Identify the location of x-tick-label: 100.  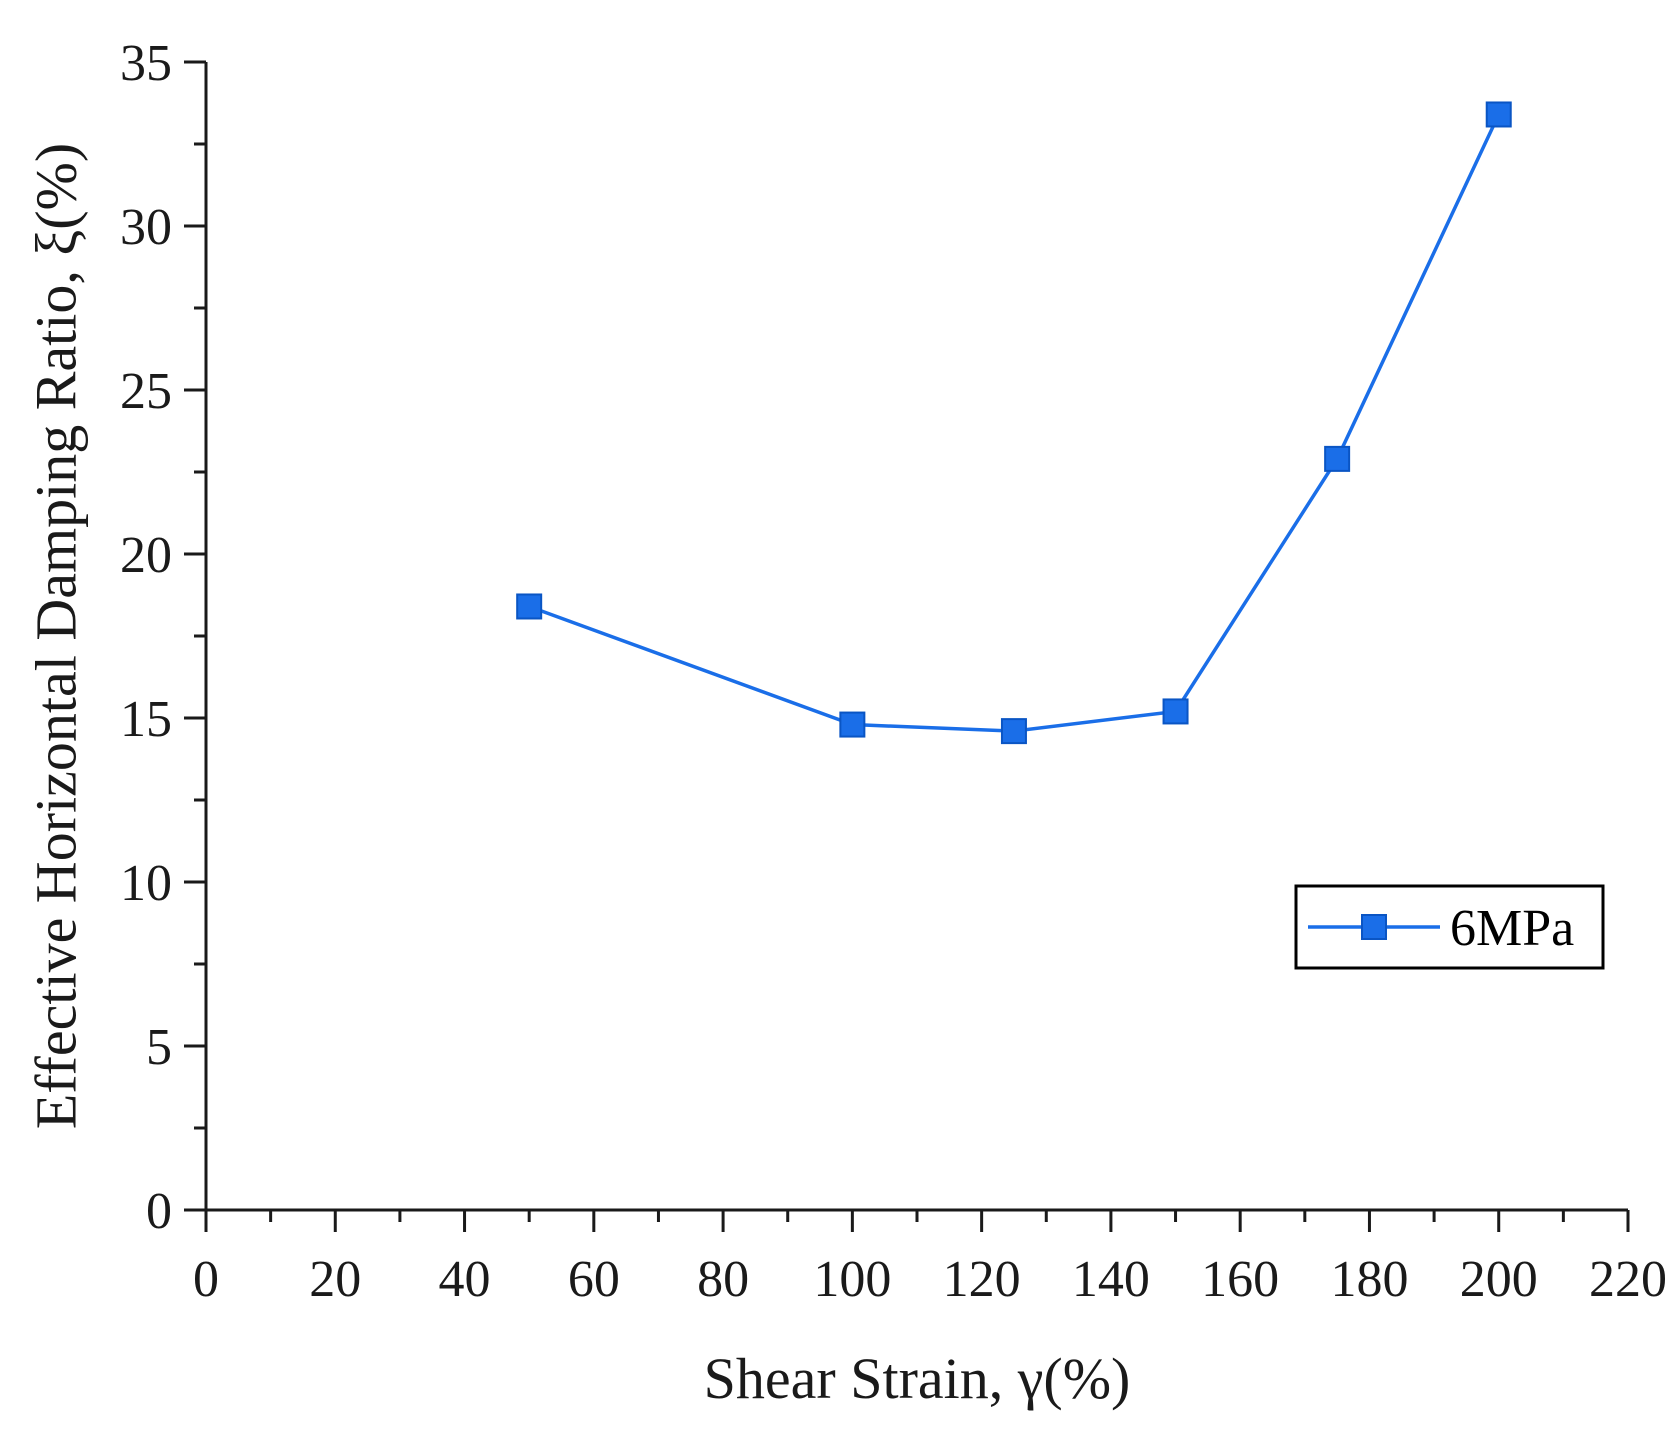
(852, 1279).